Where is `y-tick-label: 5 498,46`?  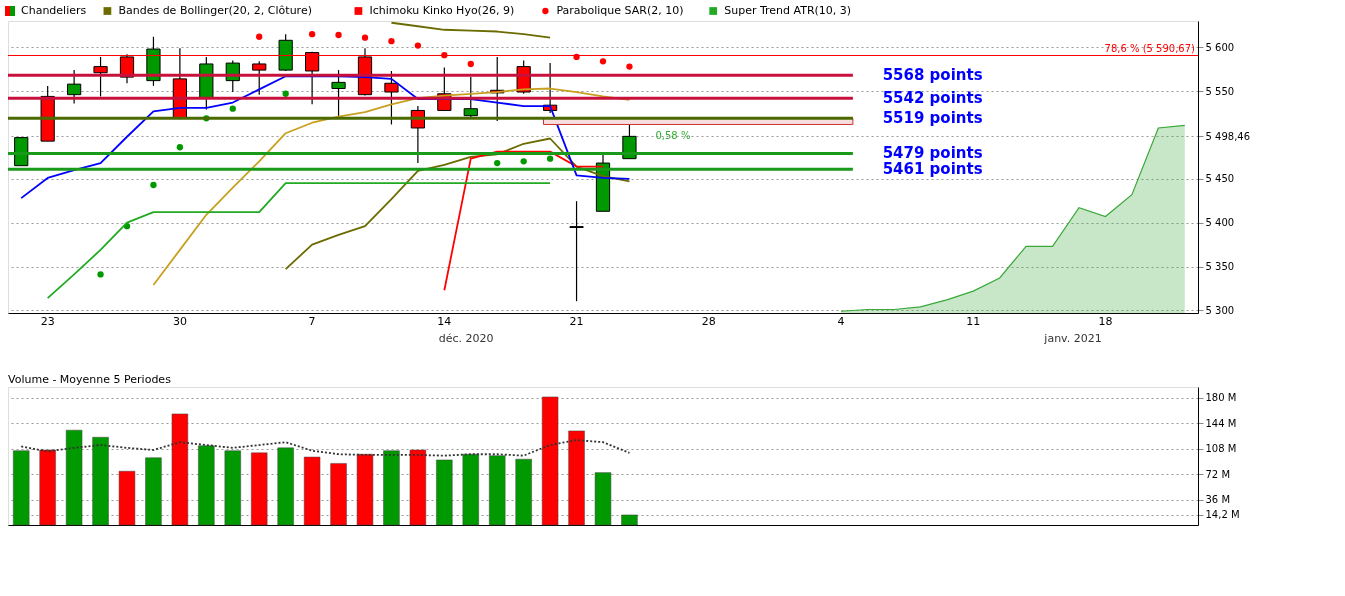 y-tick-label: 5 498,46 is located at coordinates (1228, 136).